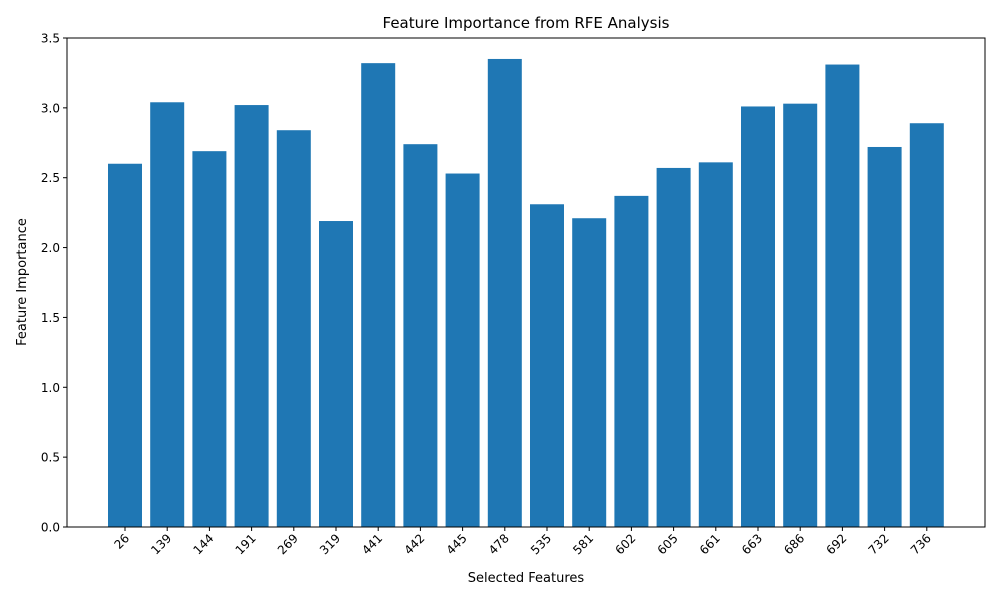  Describe the element at coordinates (50, 528) in the screenshot. I see `y-tick-label: 0.0` at that location.